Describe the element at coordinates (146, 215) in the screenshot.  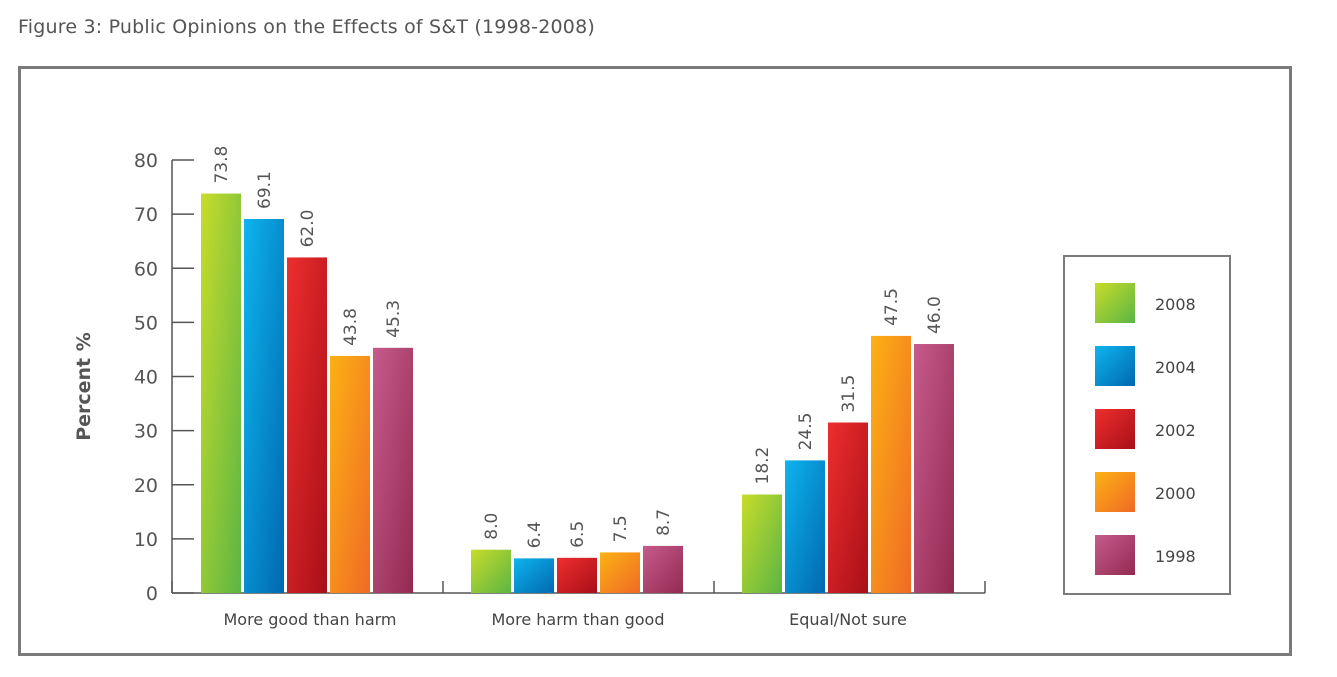
I see `y-tick-label: 70` at that location.